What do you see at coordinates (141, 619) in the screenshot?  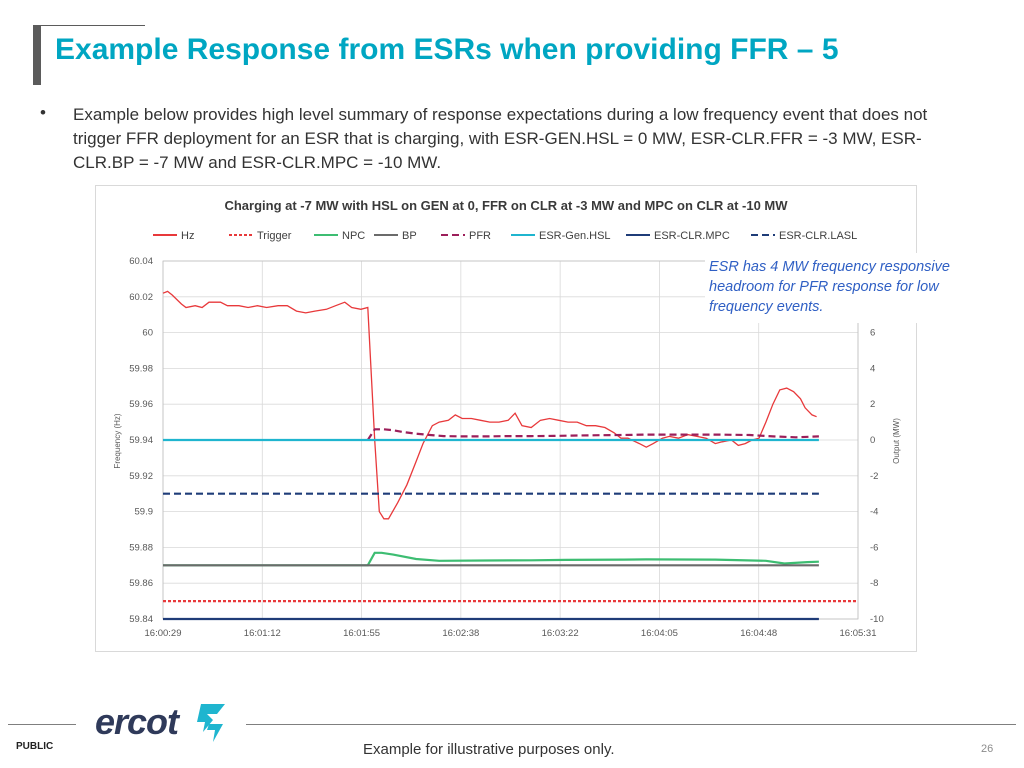 I see `y-tick-label: 59.84` at bounding box center [141, 619].